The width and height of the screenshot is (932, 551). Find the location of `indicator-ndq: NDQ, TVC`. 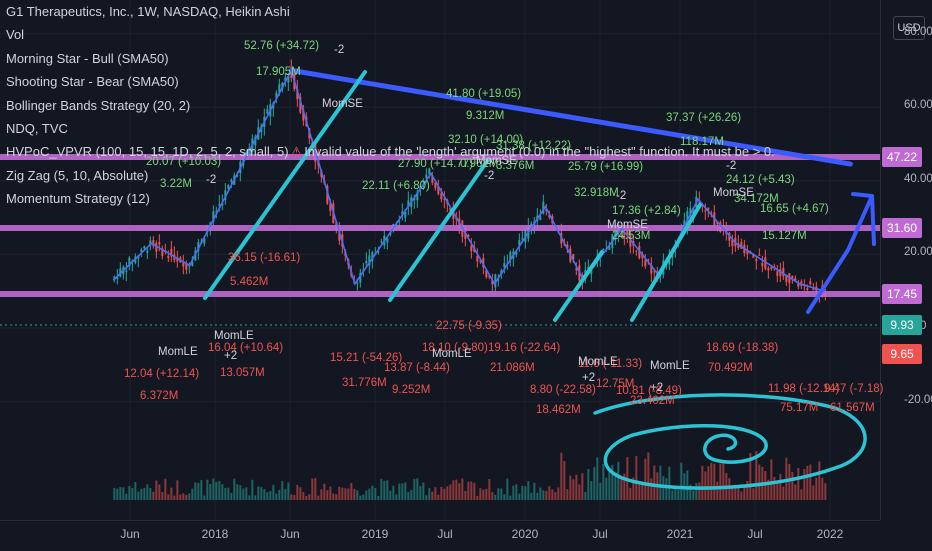

indicator-ndq: NDQ, TVC is located at coordinates (37, 129).